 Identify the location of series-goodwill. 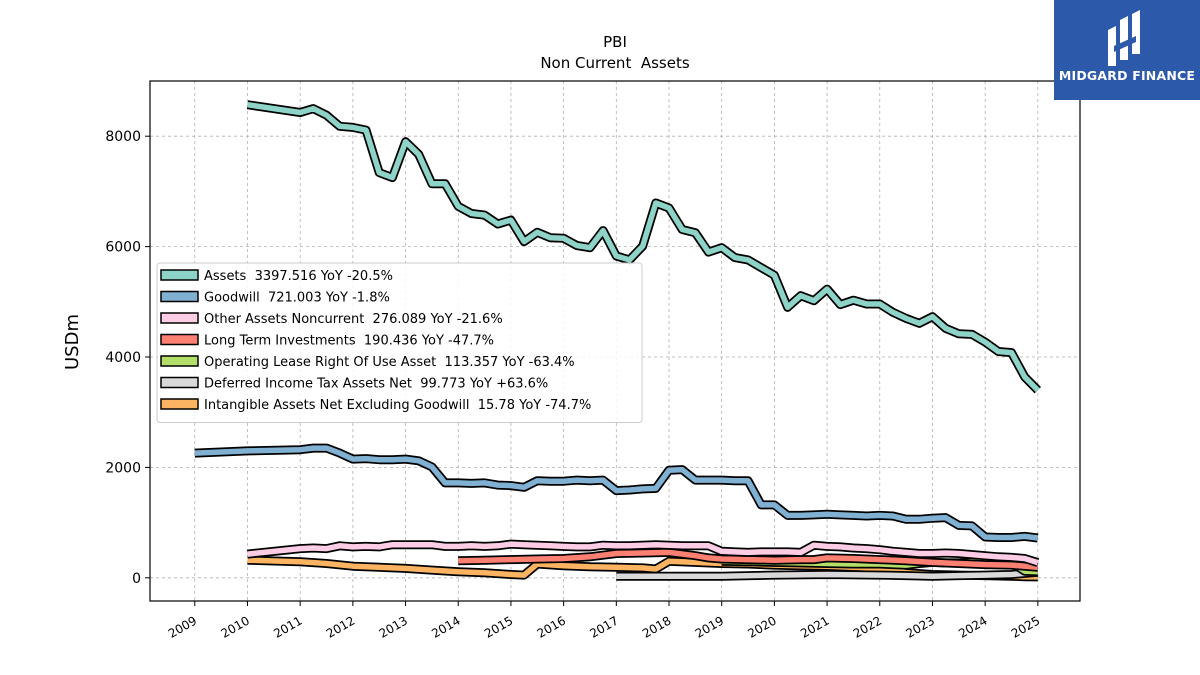
(616, 493).